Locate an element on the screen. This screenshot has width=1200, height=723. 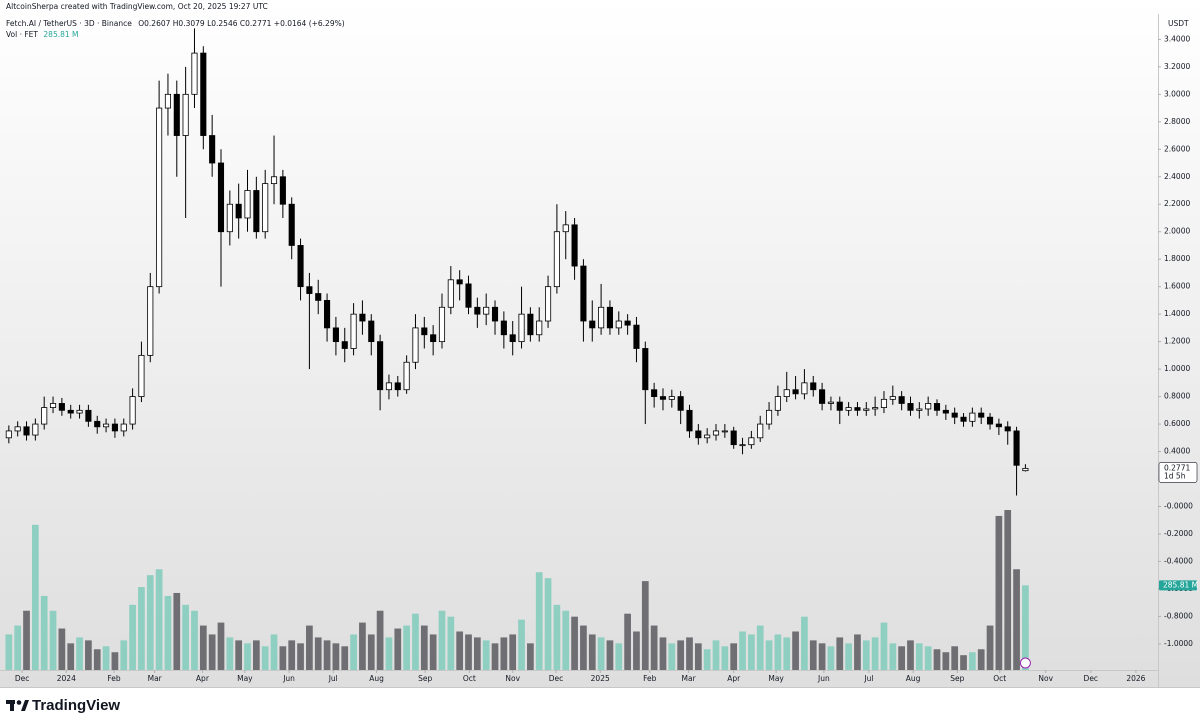
volume-value: 285.81 M is located at coordinates (60, 34).